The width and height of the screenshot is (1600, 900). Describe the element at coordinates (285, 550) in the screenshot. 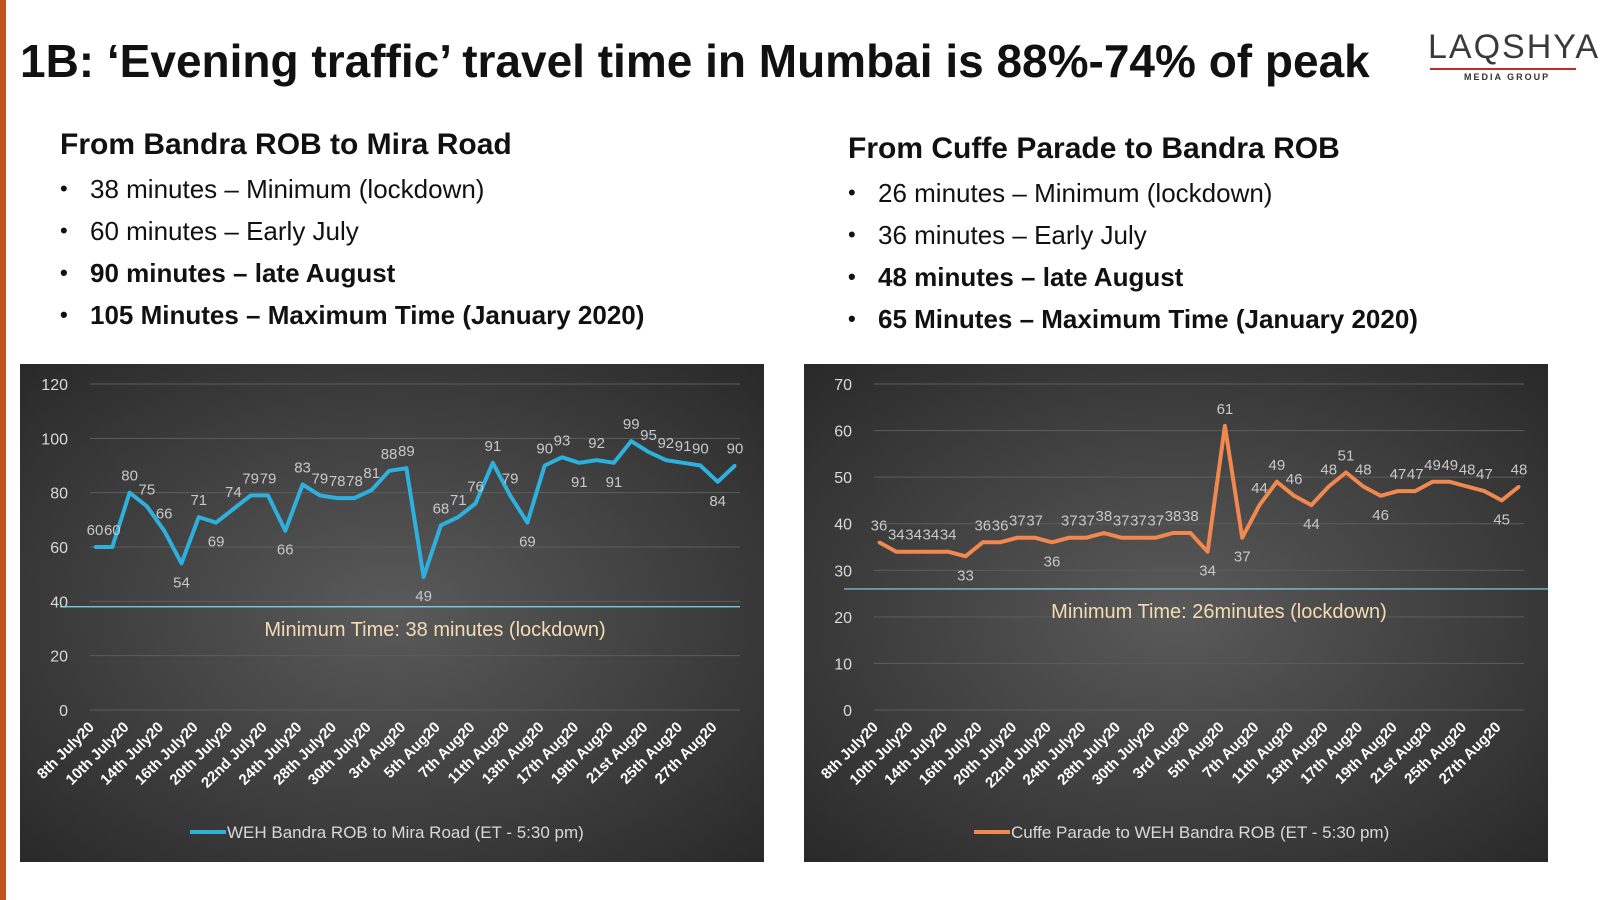

I see `data-label: 66` at that location.